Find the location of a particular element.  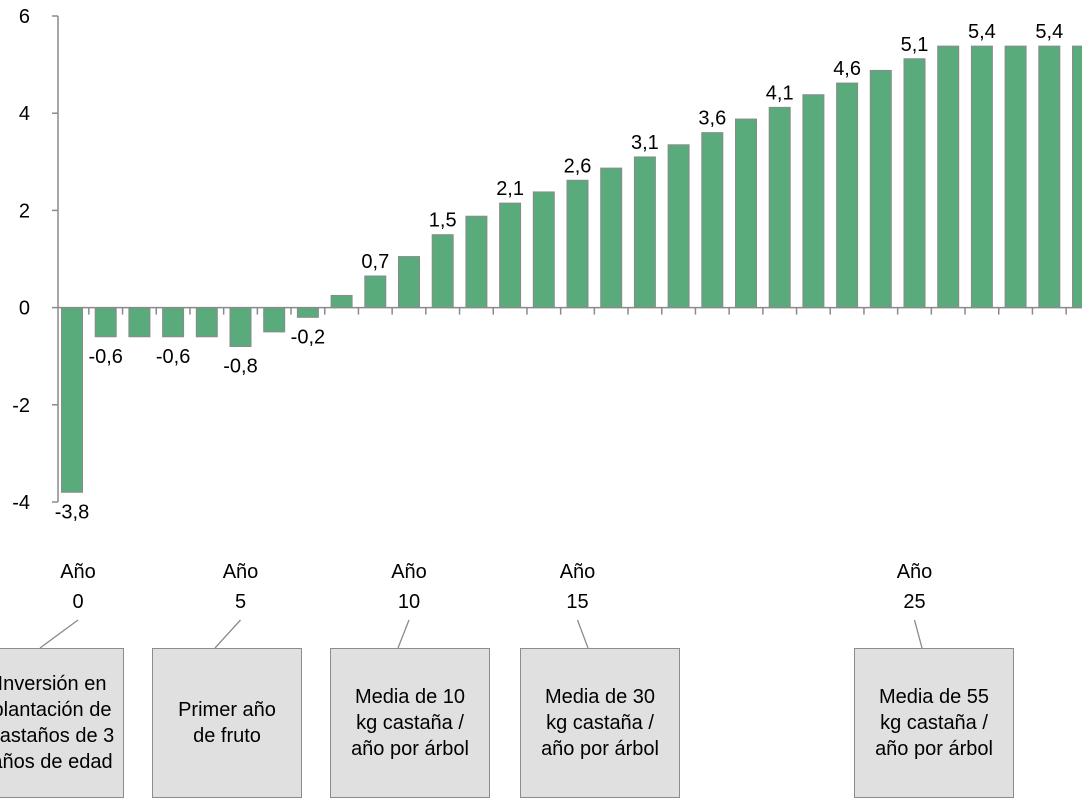

year-label: Año 5 is located at coordinates (241, 587).